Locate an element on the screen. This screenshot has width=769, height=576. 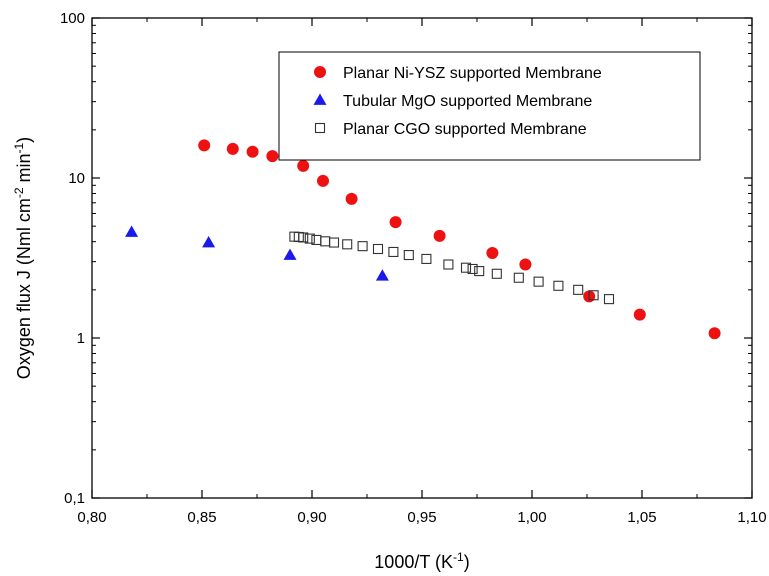
legend-label: Planar CGO supported Membrane is located at coordinates (465, 129).